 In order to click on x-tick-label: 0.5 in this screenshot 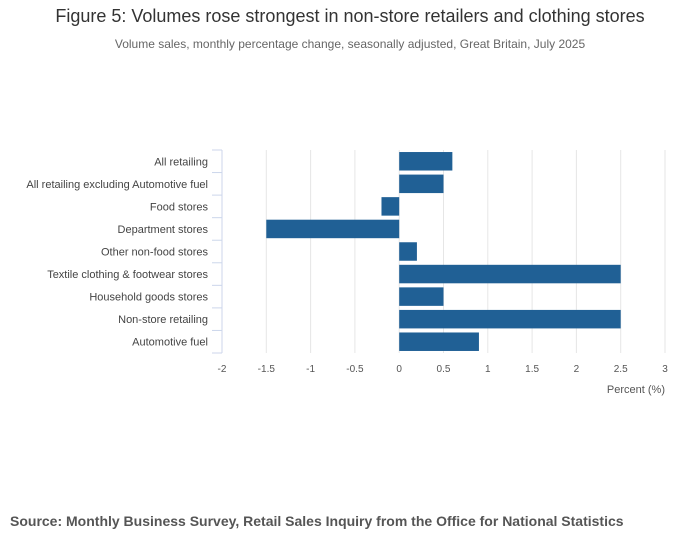, I will do `click(444, 369)`.